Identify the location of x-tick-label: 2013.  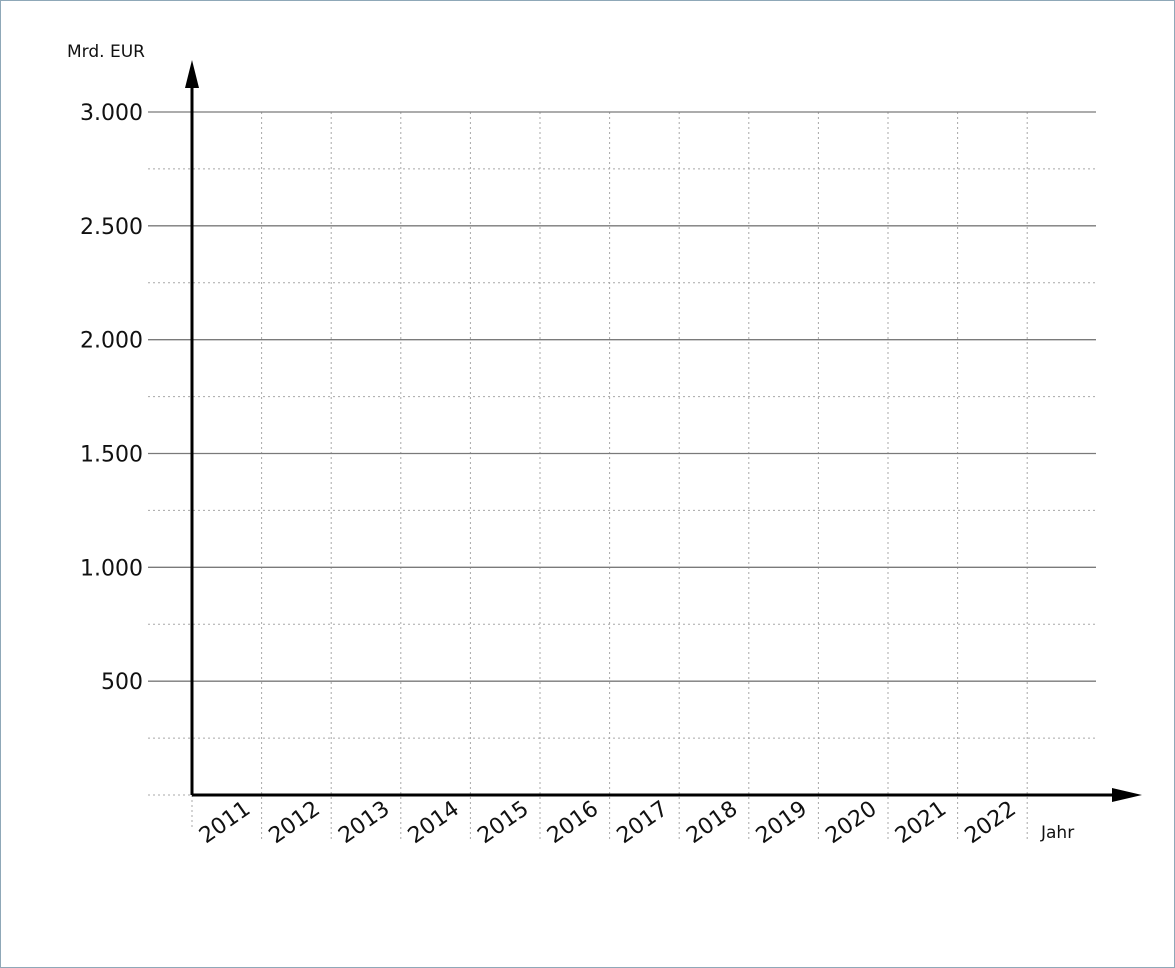
(364, 822).